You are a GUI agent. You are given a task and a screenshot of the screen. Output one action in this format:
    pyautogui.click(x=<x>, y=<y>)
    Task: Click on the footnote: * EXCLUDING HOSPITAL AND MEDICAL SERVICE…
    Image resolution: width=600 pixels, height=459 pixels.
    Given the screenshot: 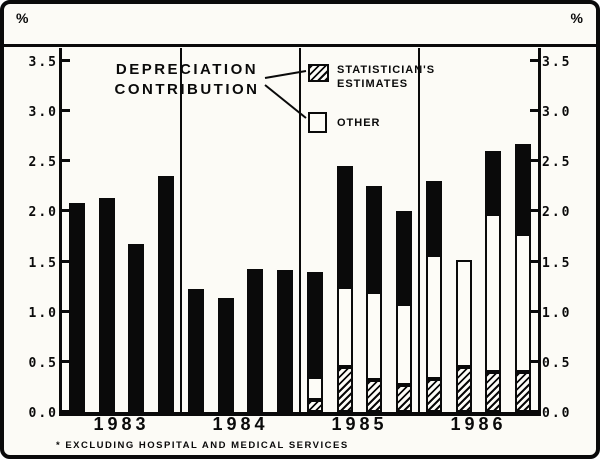 What is the action you would take?
    pyautogui.click(x=202, y=445)
    